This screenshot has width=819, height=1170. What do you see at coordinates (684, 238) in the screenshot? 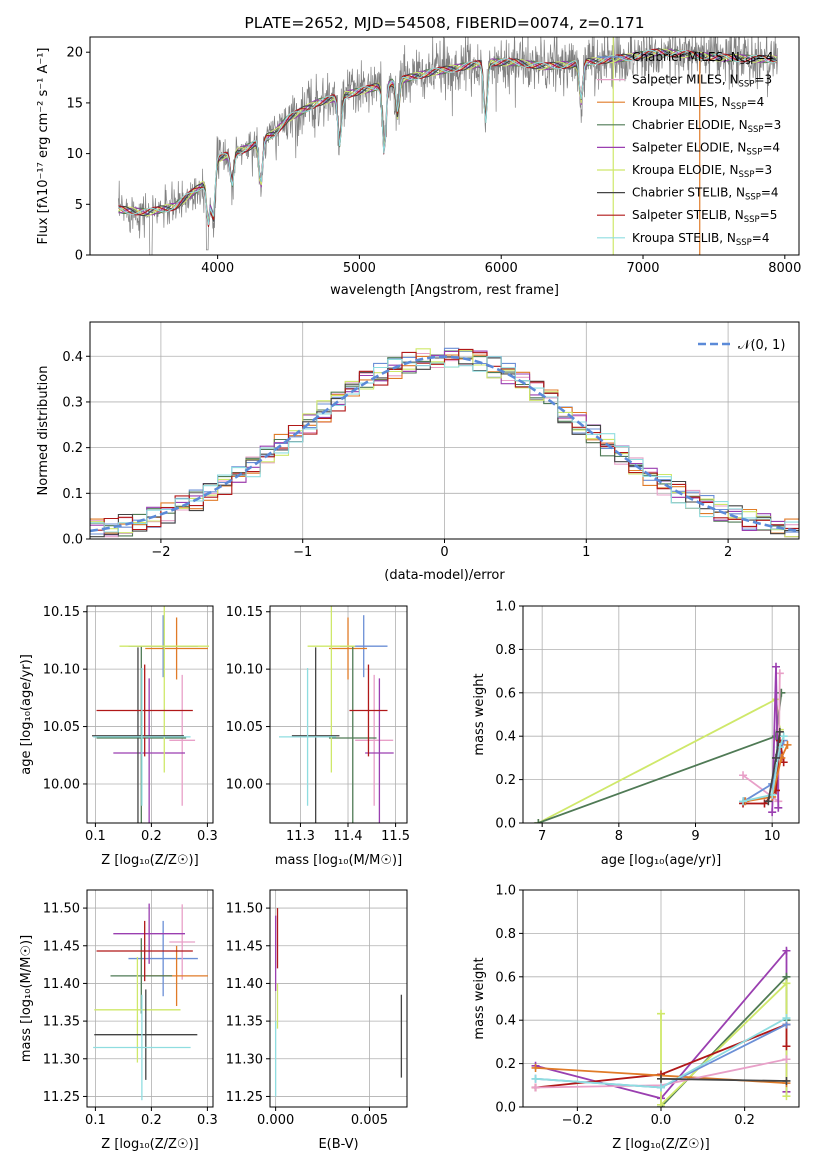
I see `legend-entry-text: Kroupa STELIB, N` at bounding box center [684, 238].